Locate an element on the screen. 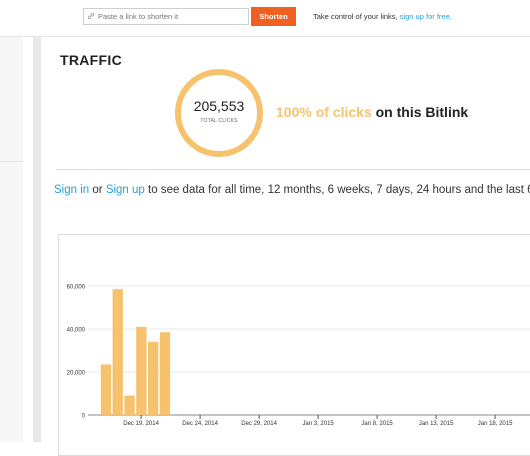 The height and width of the screenshot is (456, 530). y-tick-label: 60,000 is located at coordinates (76, 288).